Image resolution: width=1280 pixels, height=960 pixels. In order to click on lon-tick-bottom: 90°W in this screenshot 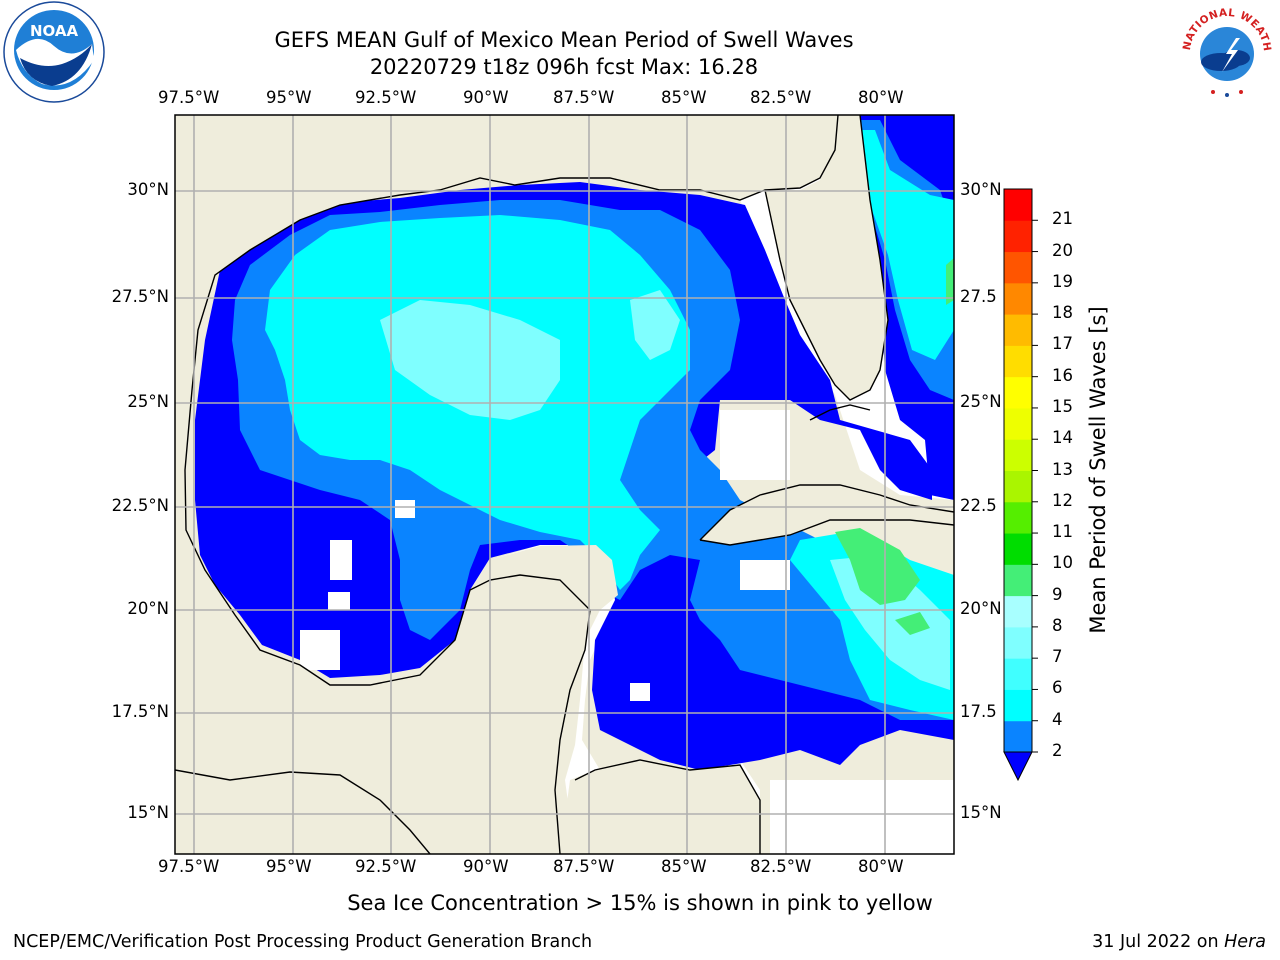, I will do `click(486, 866)`.